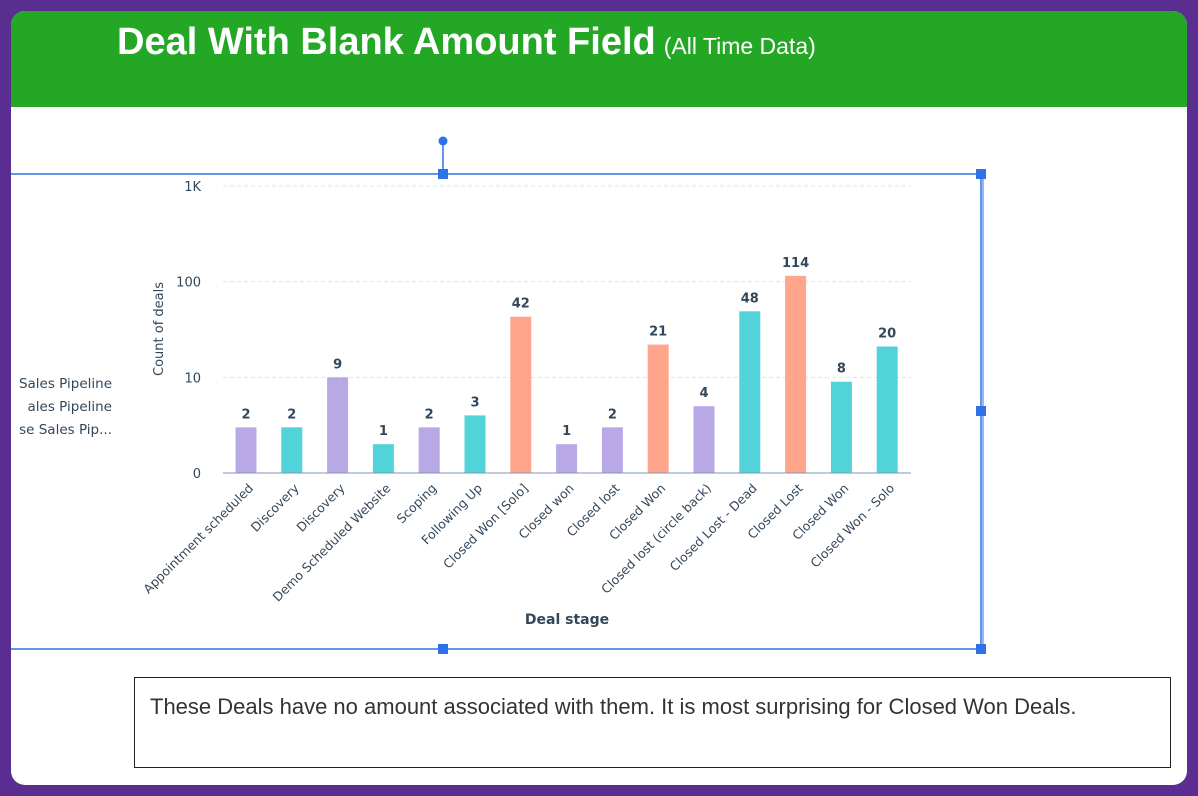 Image resolution: width=1198 pixels, height=796 pixels. What do you see at coordinates (795, 263) in the screenshot?
I see `bar-value-label: 114` at bounding box center [795, 263].